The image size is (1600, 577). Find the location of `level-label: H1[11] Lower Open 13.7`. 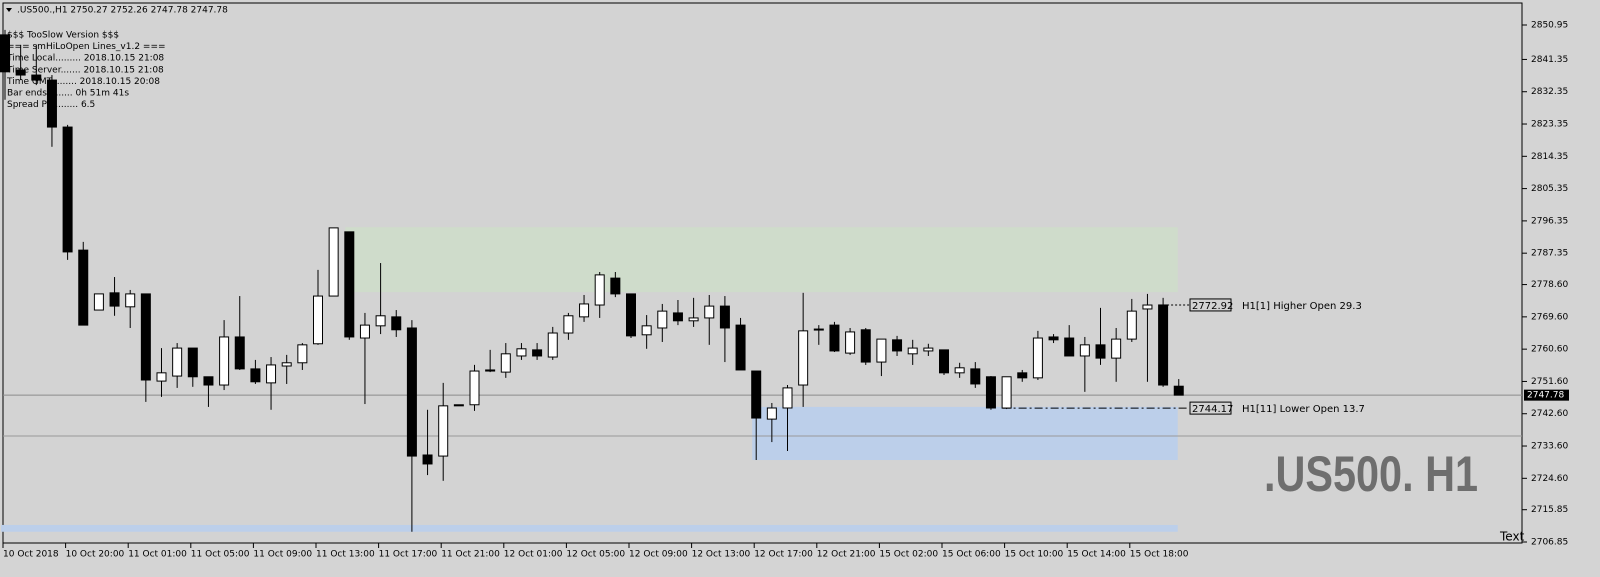

level-label: H1[11] Lower Open 13.7 is located at coordinates (1303, 409).